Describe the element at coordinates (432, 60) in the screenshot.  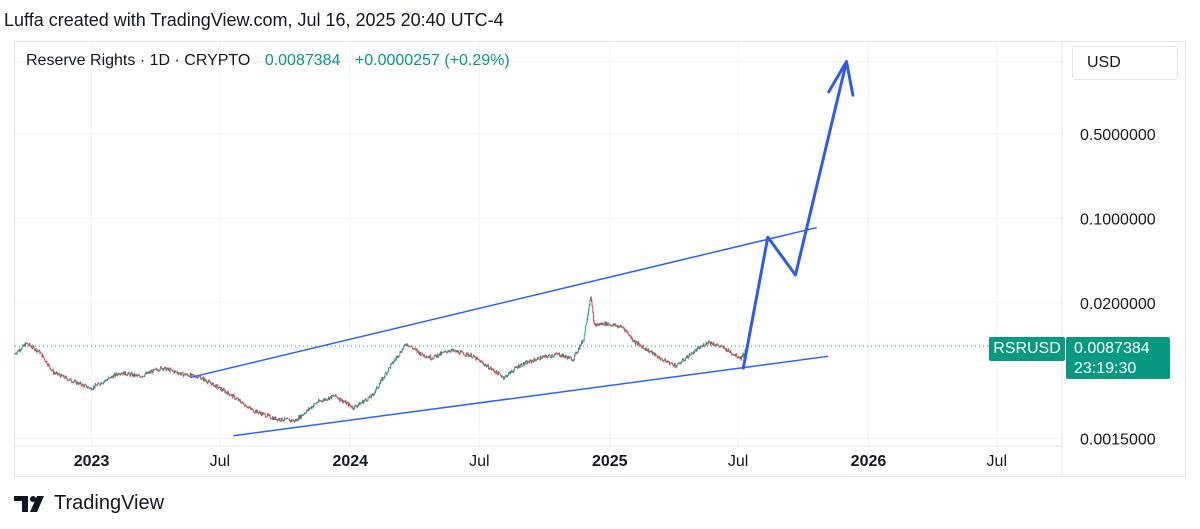
I see `legend-change: +0.0000257 (+0.29%)` at that location.